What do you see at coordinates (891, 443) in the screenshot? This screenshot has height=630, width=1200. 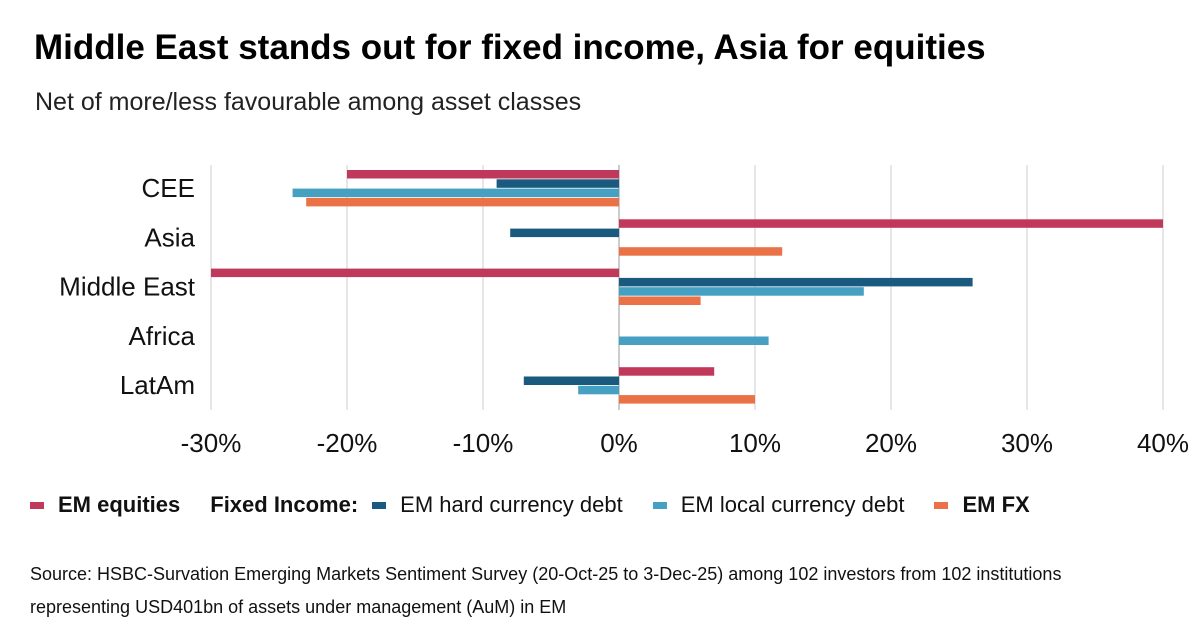 I see `x-tick-label: 20%` at bounding box center [891, 443].